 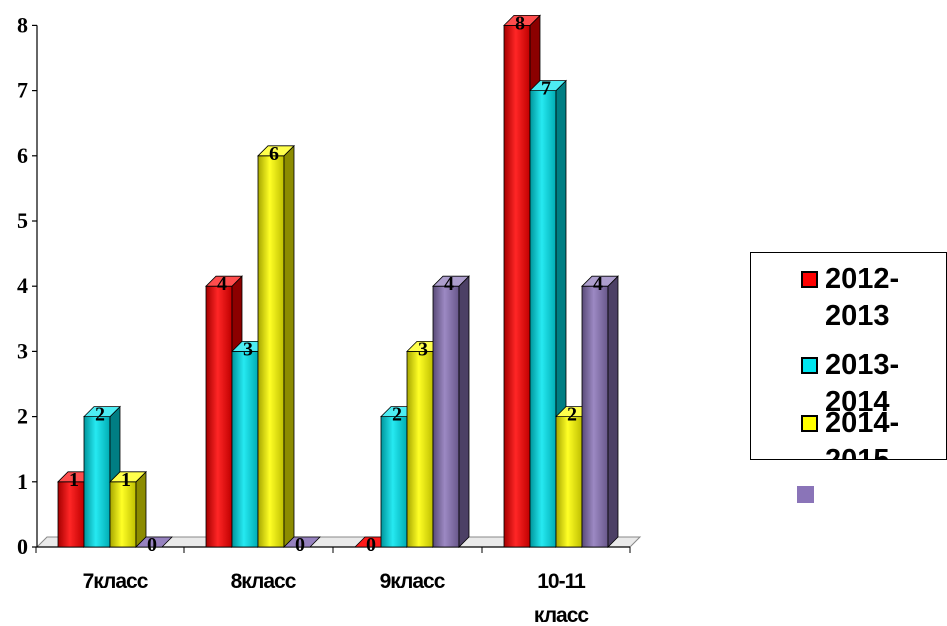 I want to click on y-tick-label: 1, so click(x=22, y=481).